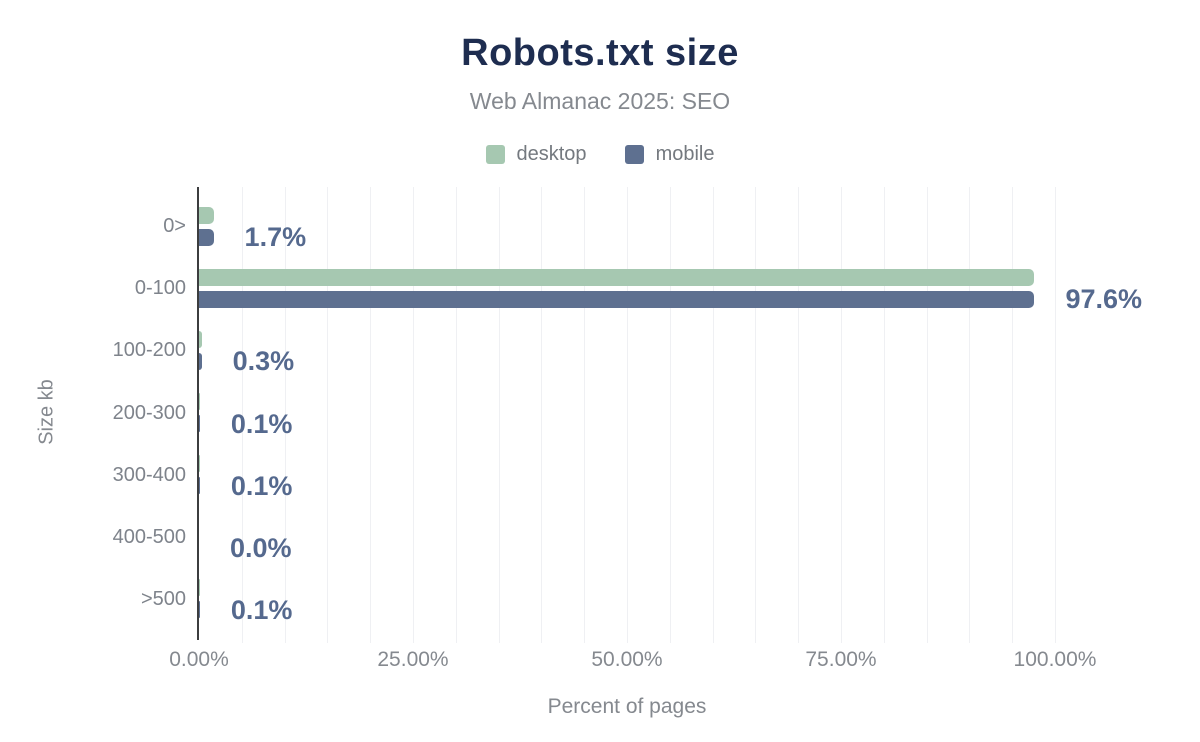  Describe the element at coordinates (206, 237) in the screenshot. I see `bar-mobile-0>` at that location.